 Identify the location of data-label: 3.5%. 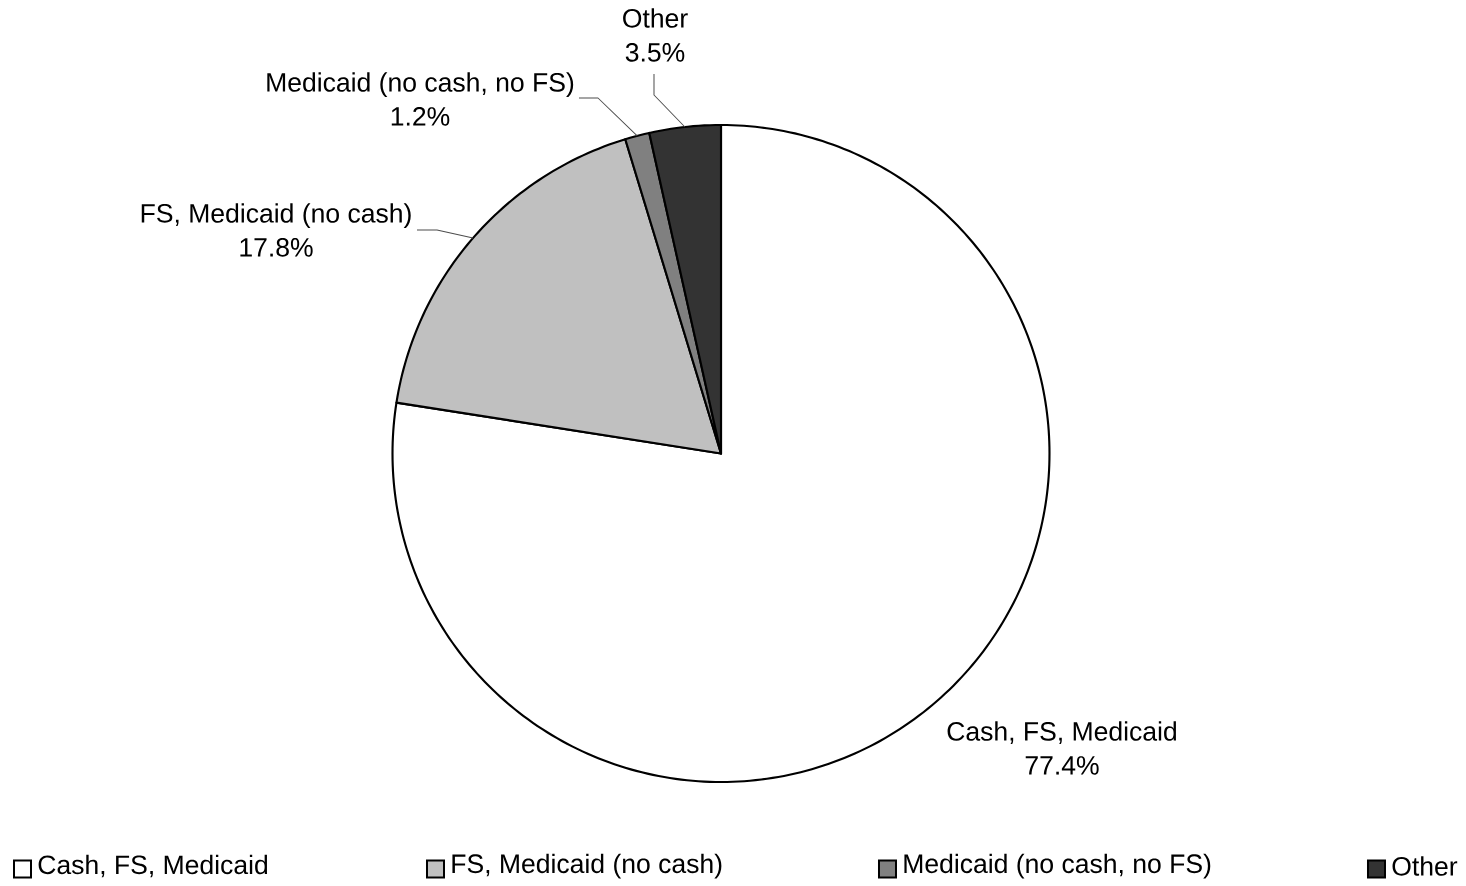
(655, 52).